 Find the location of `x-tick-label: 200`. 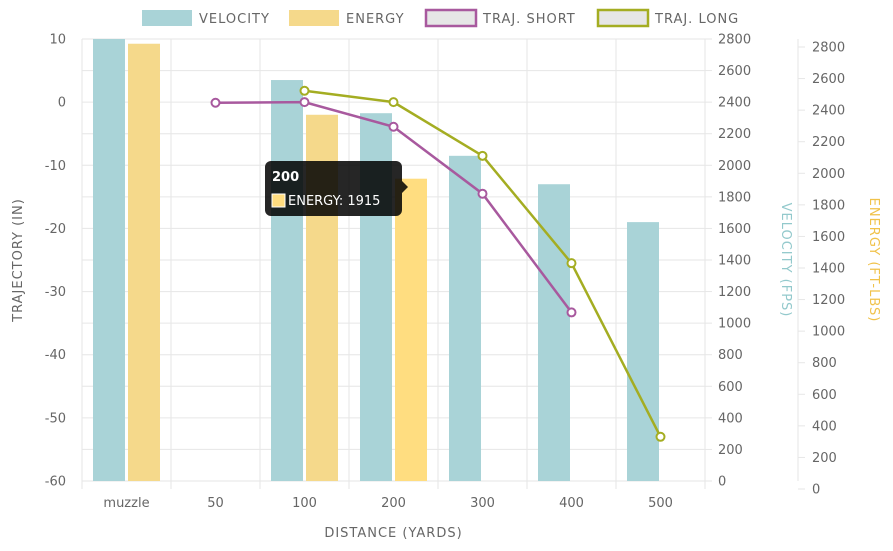

x-tick-label: 200 is located at coordinates (393, 503).